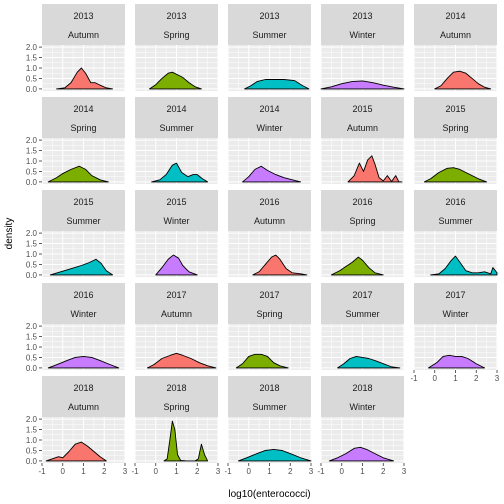 This screenshot has height=504, width=504. I want to click on y-tick-label: 0.5, so click(32, 78).